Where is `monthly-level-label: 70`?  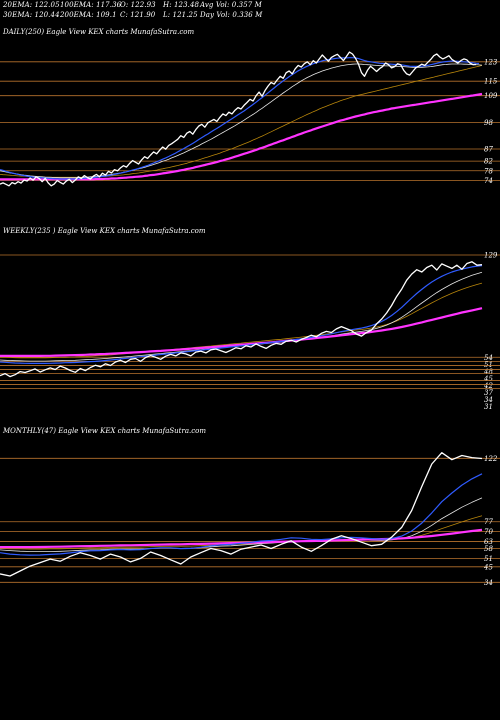
monthly-level-label: 70 is located at coordinates (488, 532).